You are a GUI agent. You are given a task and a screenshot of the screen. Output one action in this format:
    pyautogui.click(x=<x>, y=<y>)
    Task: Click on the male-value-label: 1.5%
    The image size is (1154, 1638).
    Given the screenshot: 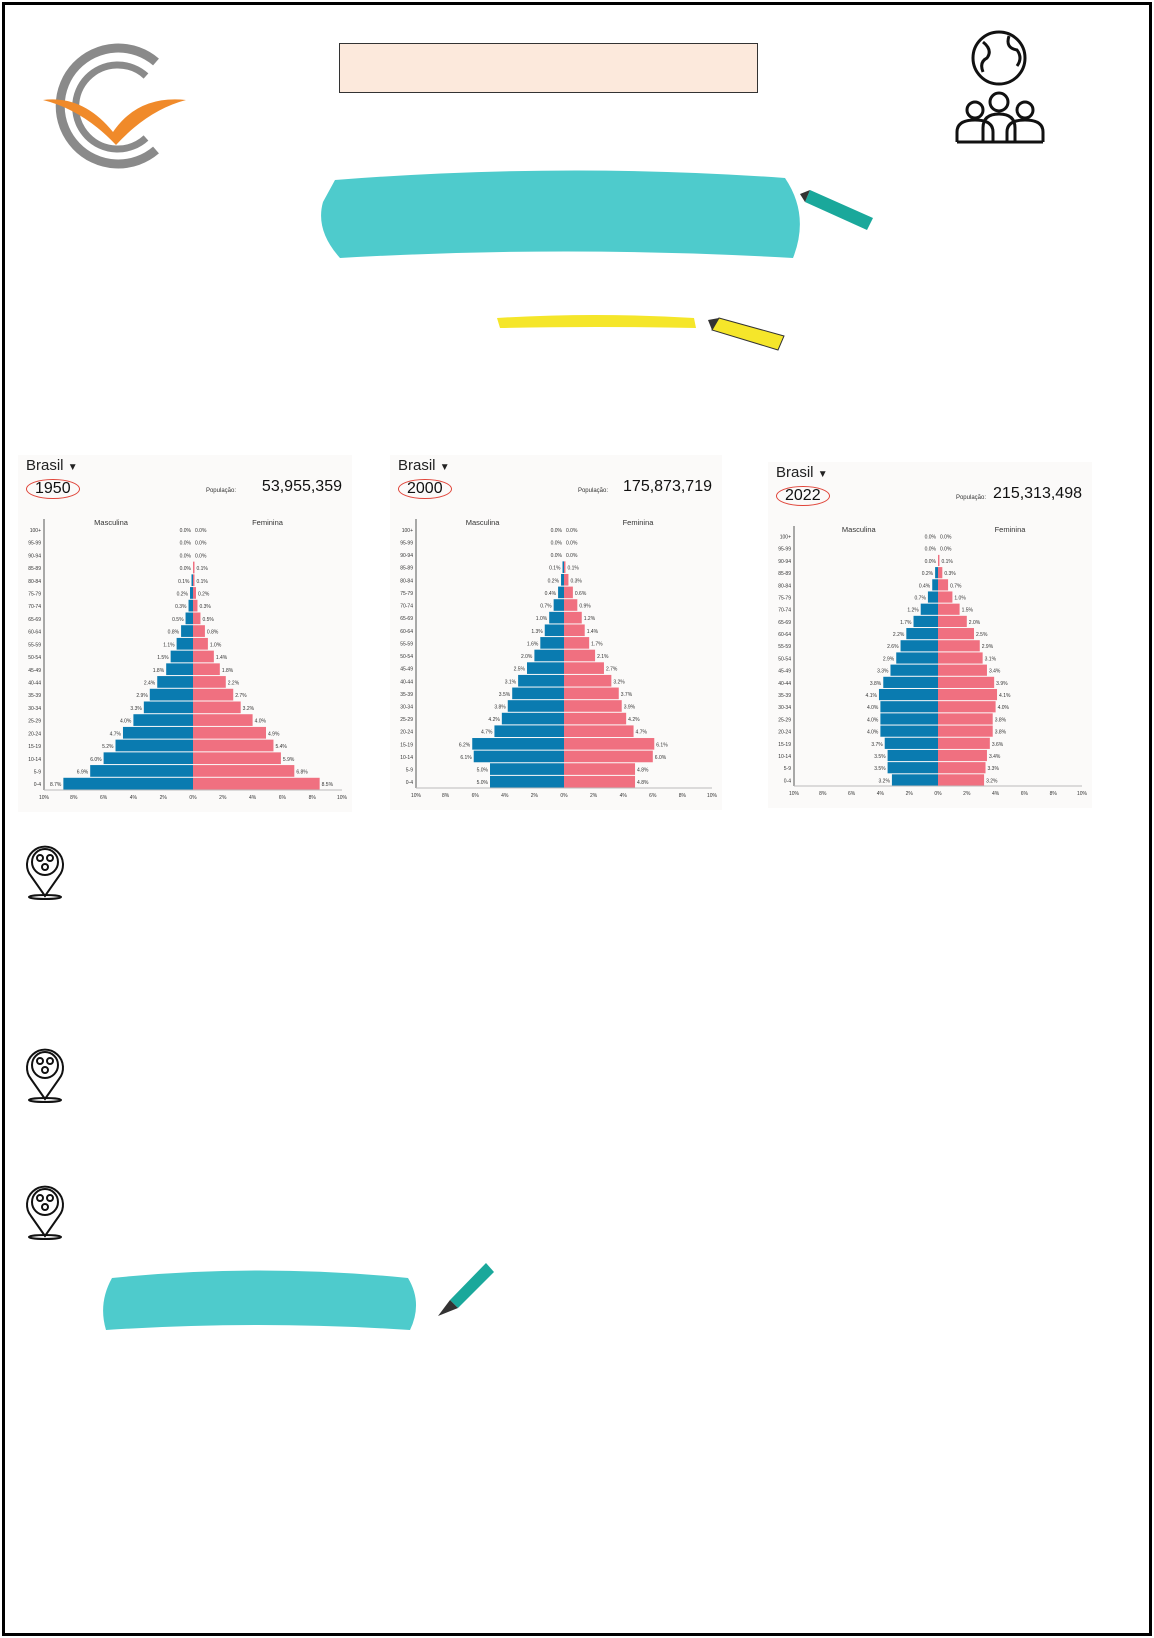 What is the action you would take?
    pyautogui.click(x=163, y=658)
    